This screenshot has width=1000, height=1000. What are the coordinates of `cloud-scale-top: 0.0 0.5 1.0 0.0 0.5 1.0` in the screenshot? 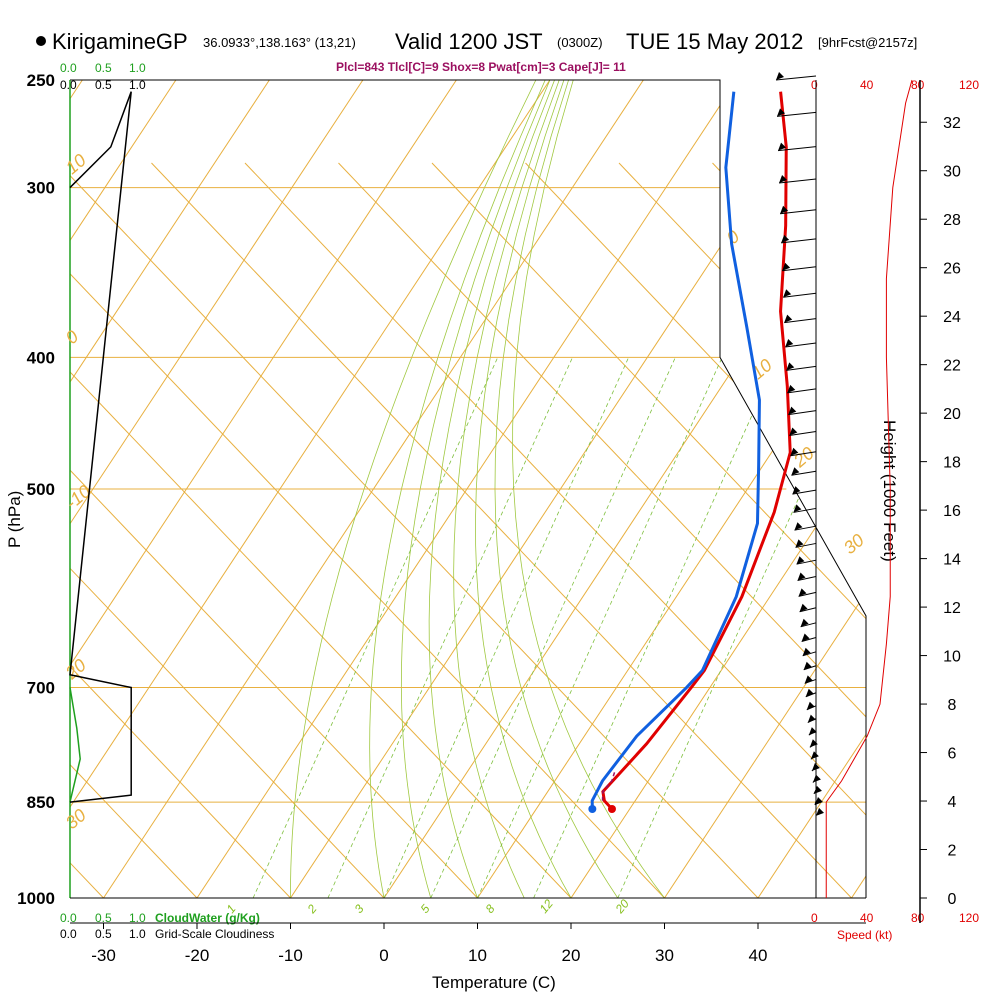 It's located at (103, 76).